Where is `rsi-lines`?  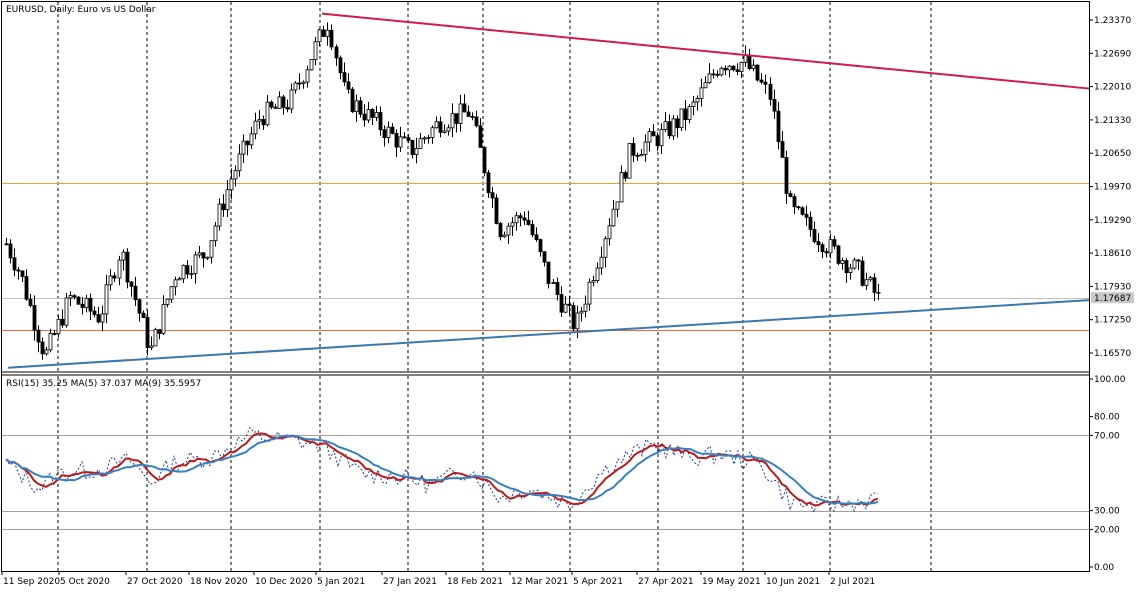
rsi-lines is located at coordinates (442, 470).